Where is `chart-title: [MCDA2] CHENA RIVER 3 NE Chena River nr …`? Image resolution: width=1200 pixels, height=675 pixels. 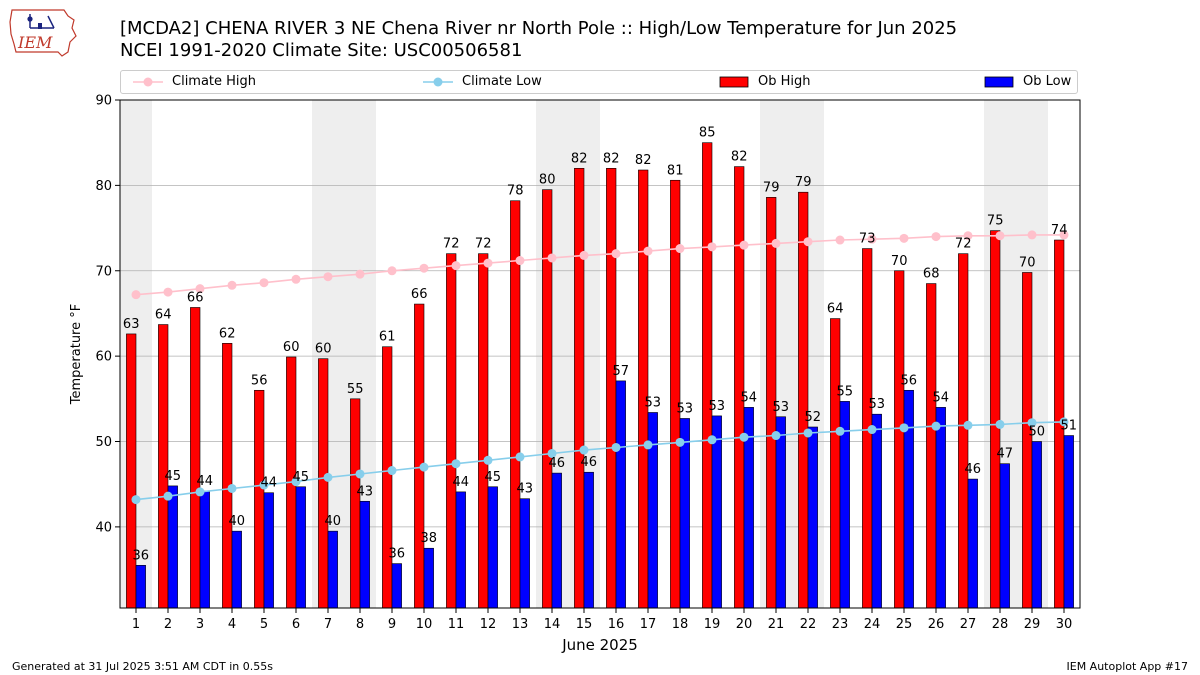
chart-title: [MCDA2] CHENA RIVER 3 NE Chena River nr … is located at coordinates (539, 28).